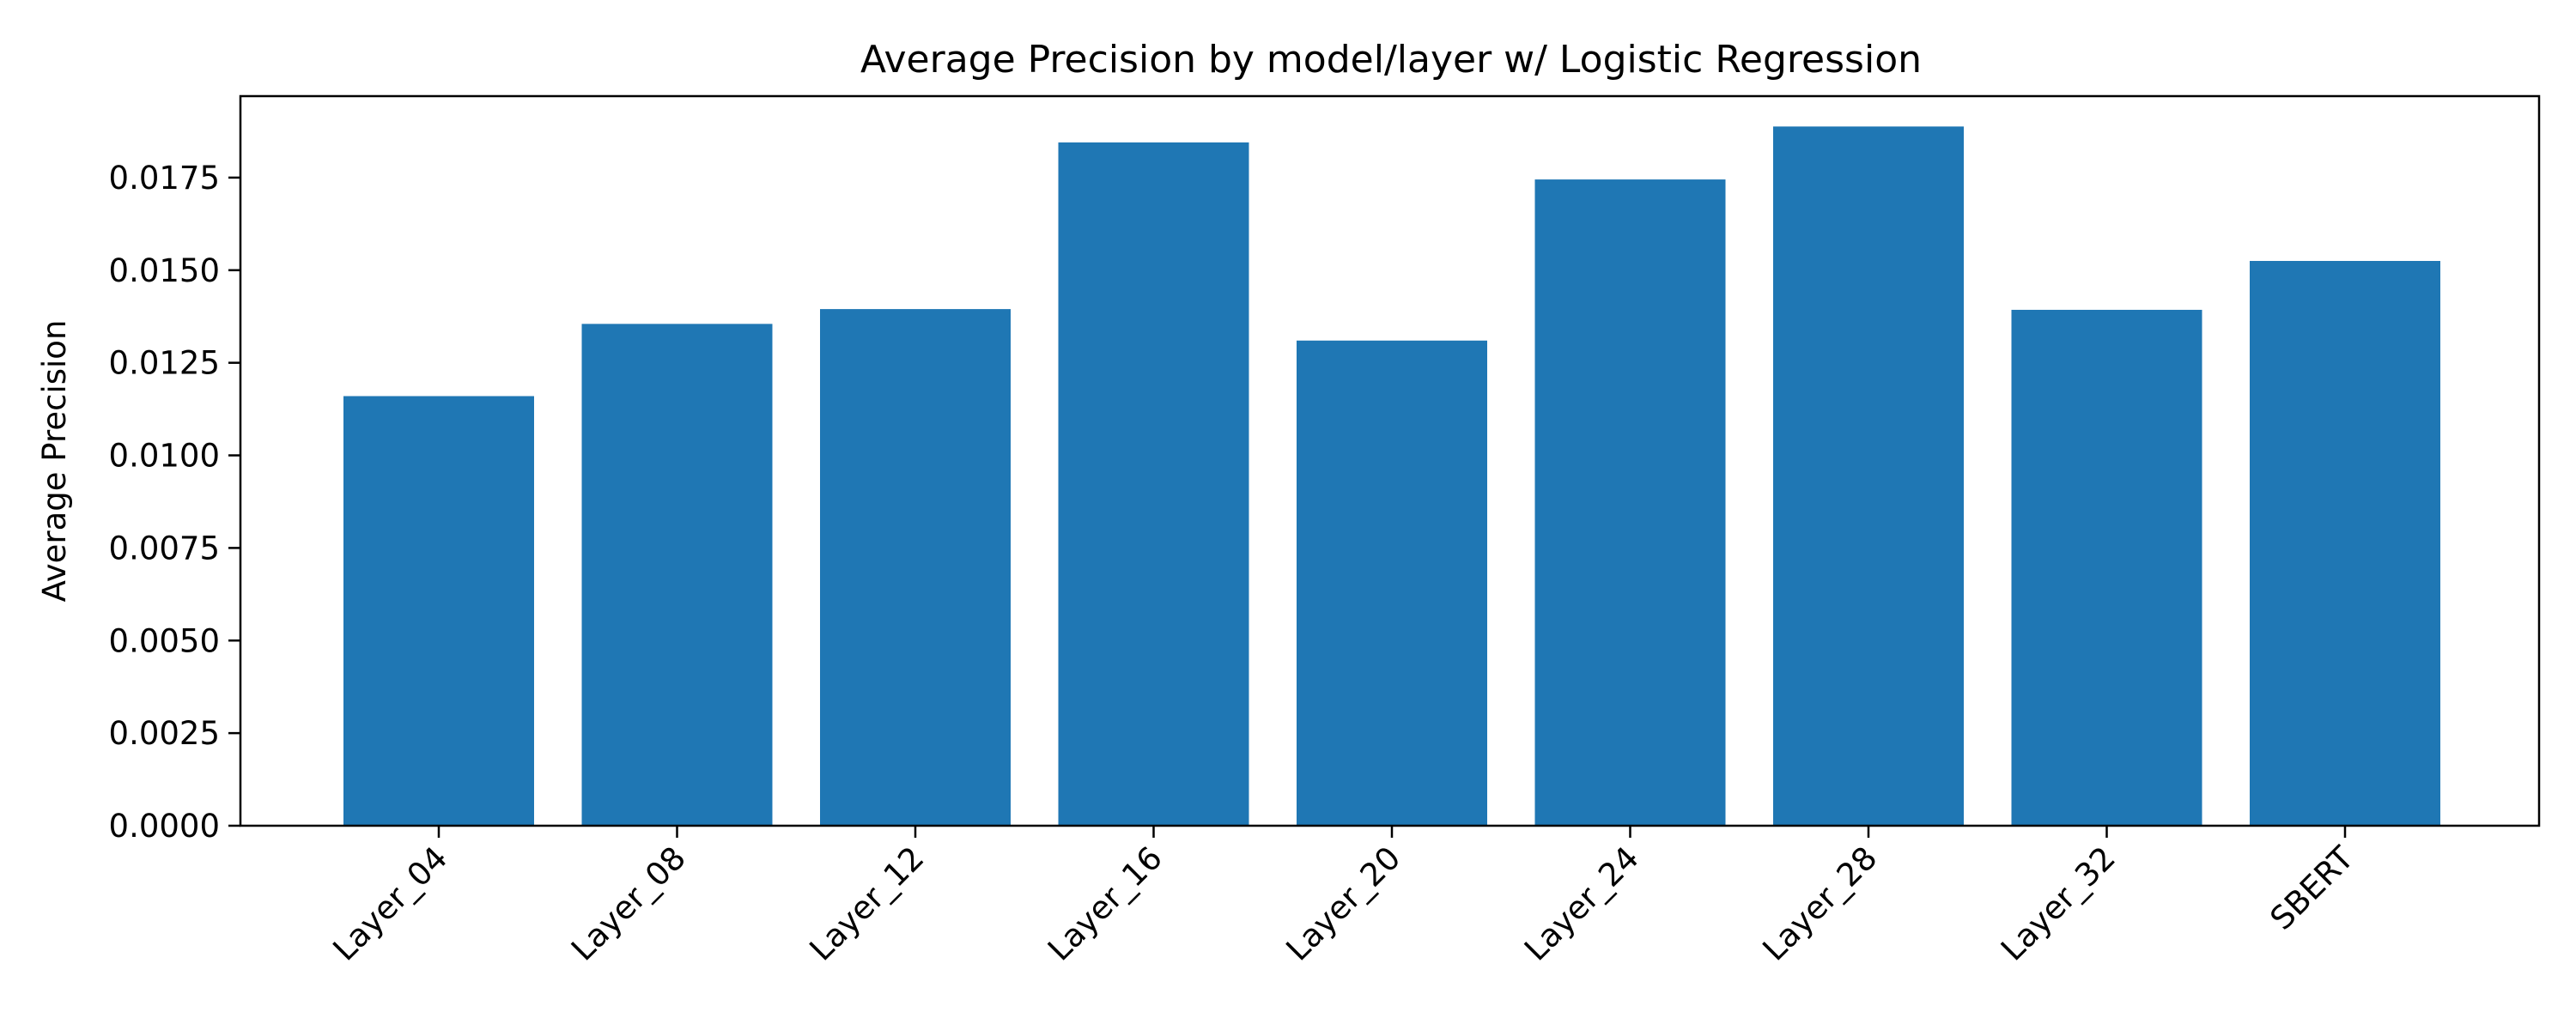 This screenshot has height=1030, width=2576. Describe the element at coordinates (55, 461) in the screenshot. I see `y-axis-title: Average Precision` at that location.